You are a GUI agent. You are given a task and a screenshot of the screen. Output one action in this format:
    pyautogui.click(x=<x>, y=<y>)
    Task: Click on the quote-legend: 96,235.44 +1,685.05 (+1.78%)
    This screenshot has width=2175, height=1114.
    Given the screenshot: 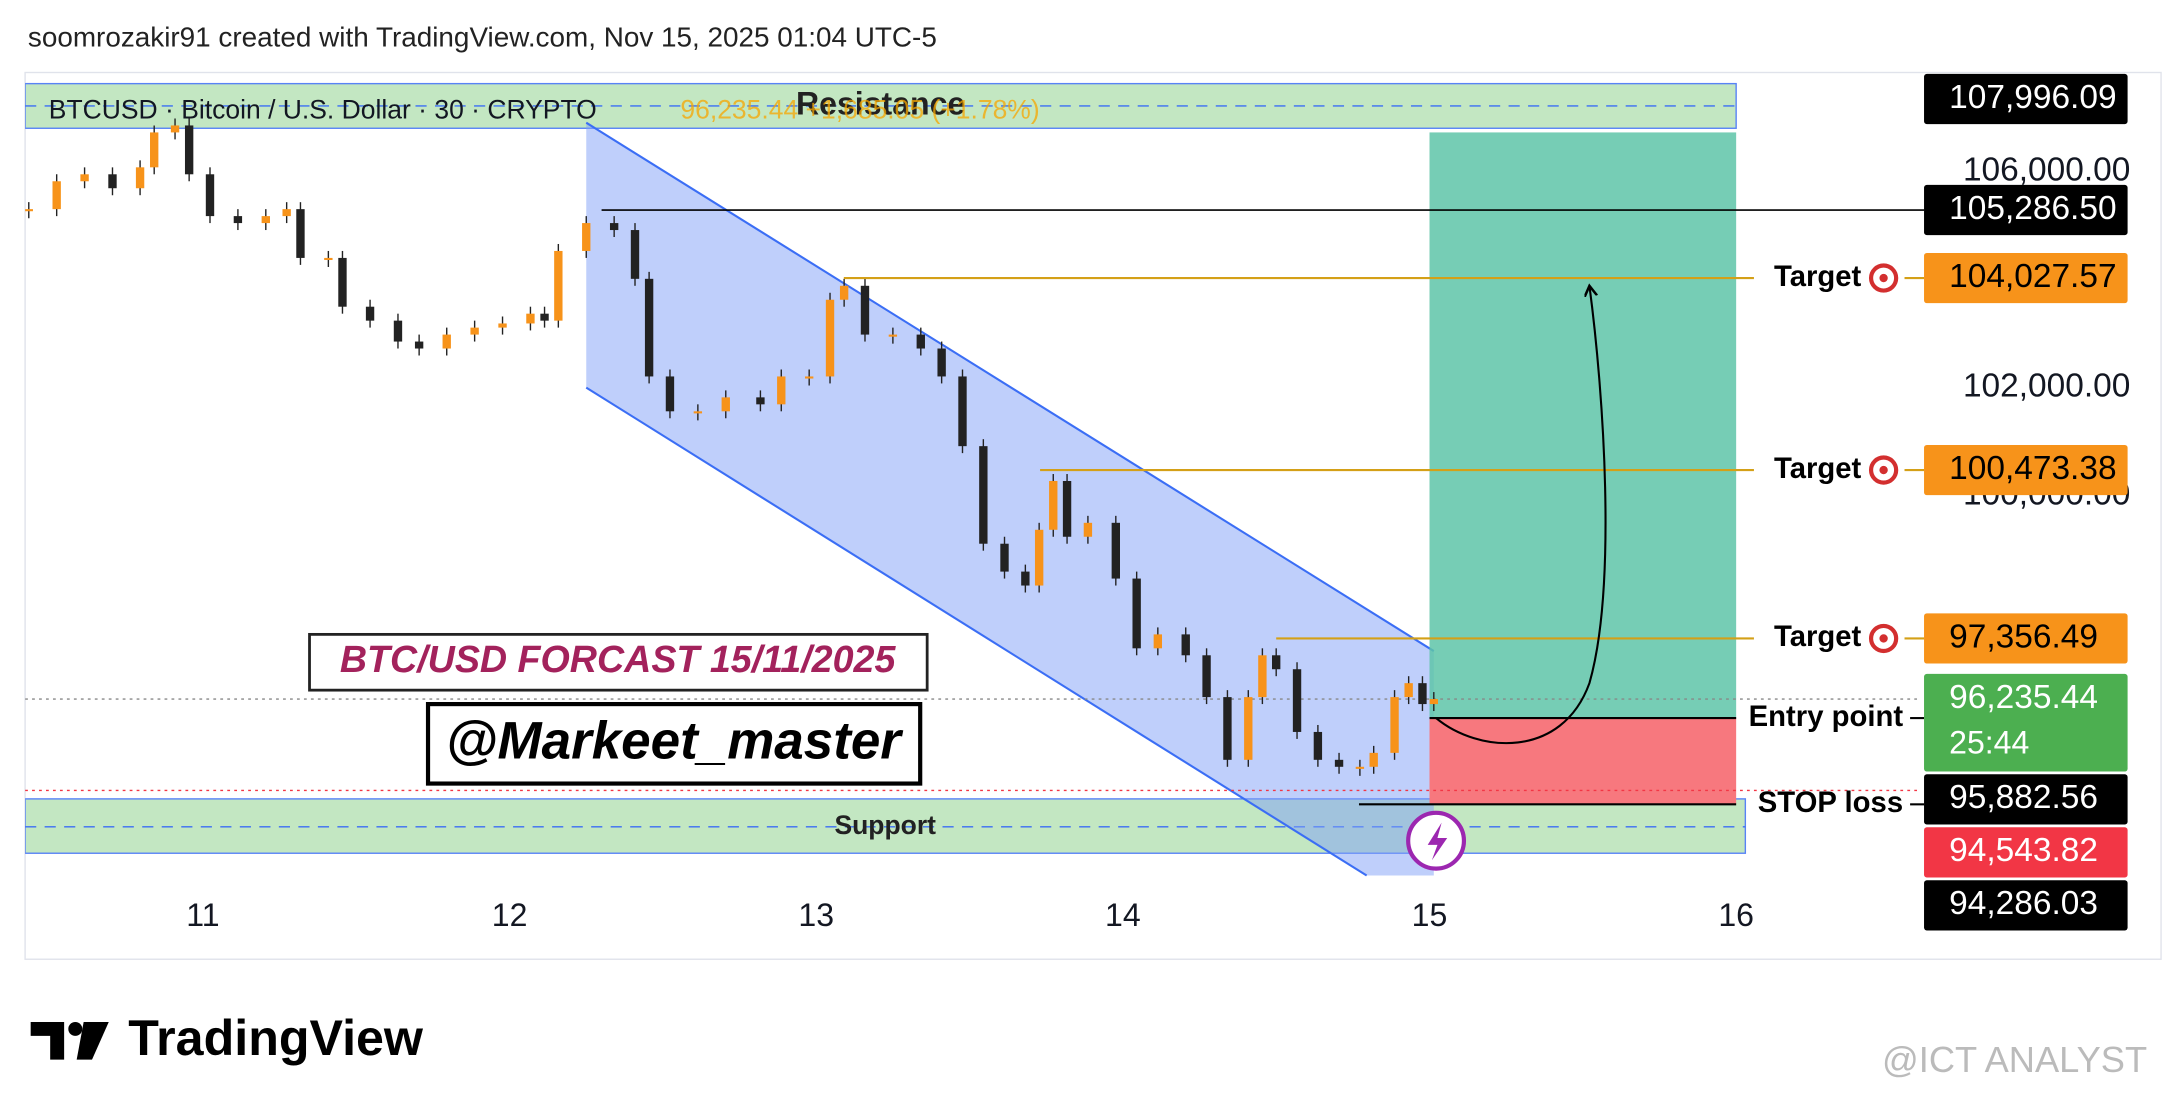 What is the action you would take?
    pyautogui.click(x=859, y=110)
    